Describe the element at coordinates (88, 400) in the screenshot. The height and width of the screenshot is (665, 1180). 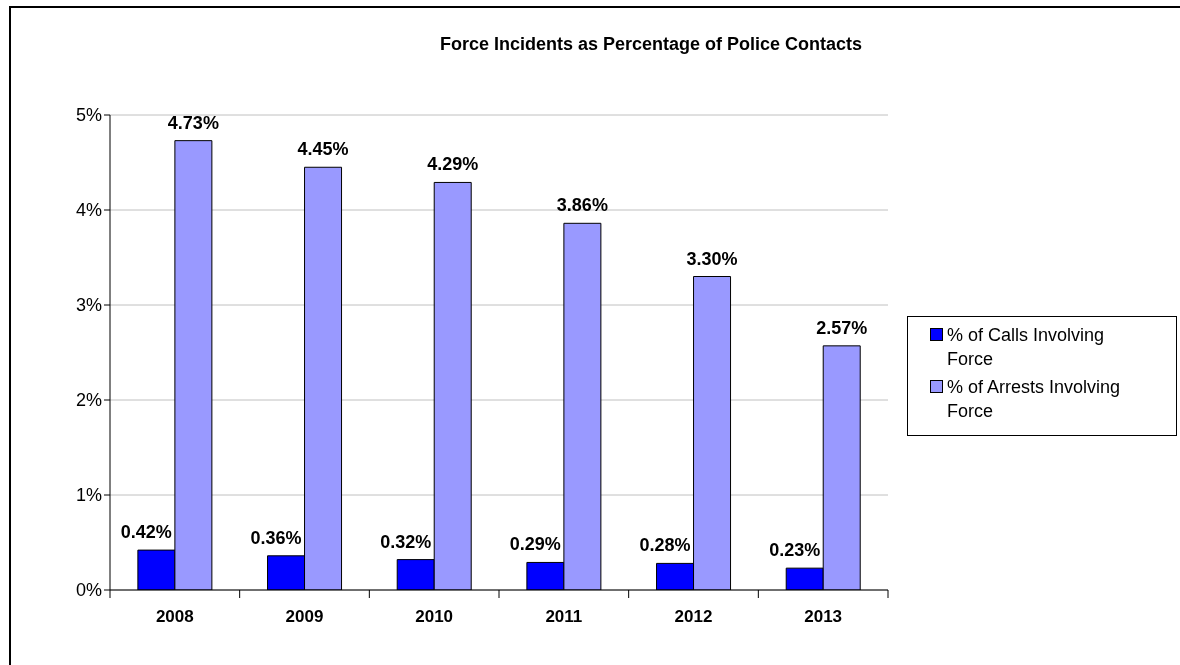
I see `y-tick-label: 2%` at that location.